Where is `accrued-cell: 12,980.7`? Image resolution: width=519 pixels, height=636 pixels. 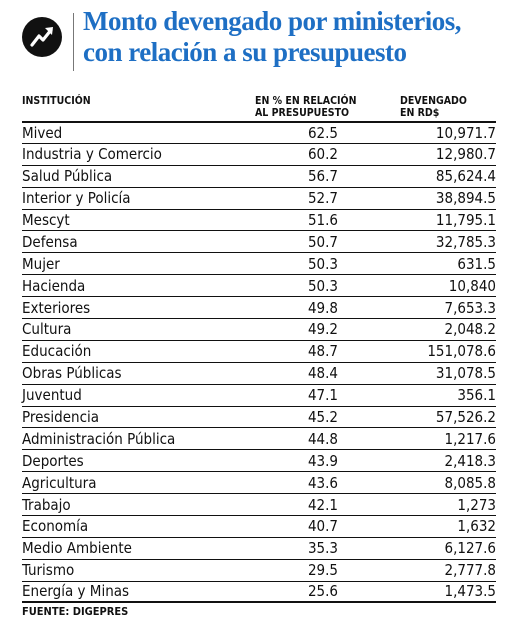
accrued-cell: 12,980.7 is located at coordinates (465, 154).